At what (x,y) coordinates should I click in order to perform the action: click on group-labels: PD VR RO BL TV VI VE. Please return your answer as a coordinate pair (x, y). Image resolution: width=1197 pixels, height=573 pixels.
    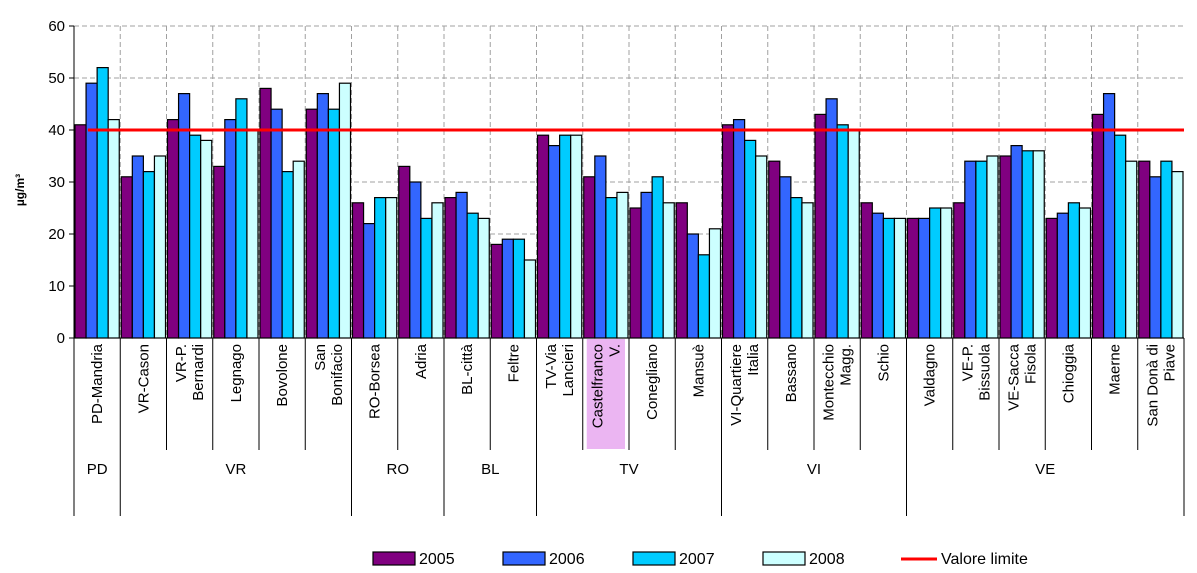
    Looking at the image, I should click on (629, 483).